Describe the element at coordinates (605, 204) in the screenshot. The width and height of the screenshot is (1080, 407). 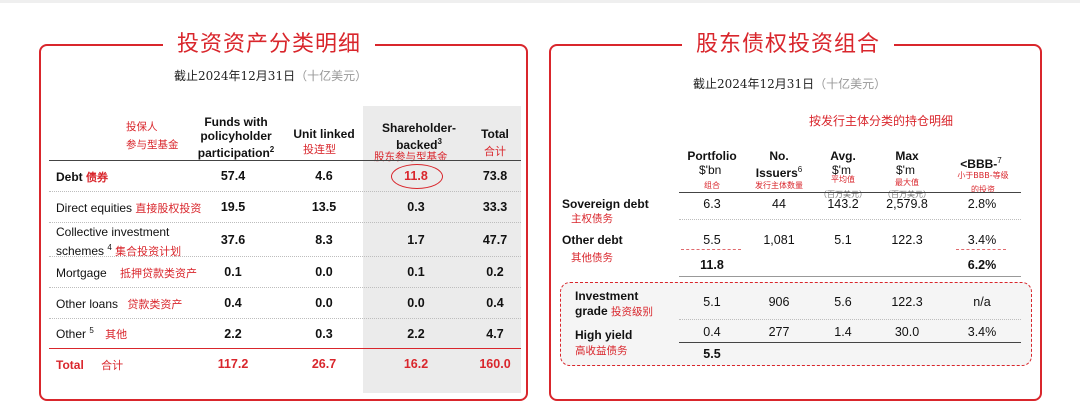
I see `row-sovereign-label: Sovereign debt` at that location.